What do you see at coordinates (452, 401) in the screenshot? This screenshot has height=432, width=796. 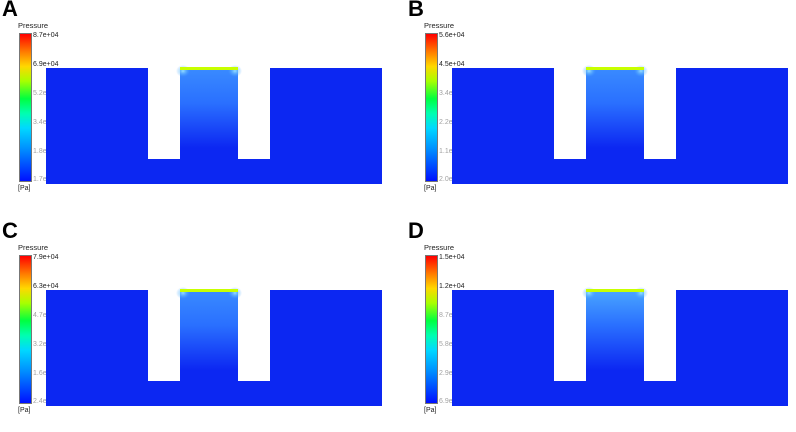 I see `legend-tick-min: 6.9e+02` at bounding box center [452, 401].